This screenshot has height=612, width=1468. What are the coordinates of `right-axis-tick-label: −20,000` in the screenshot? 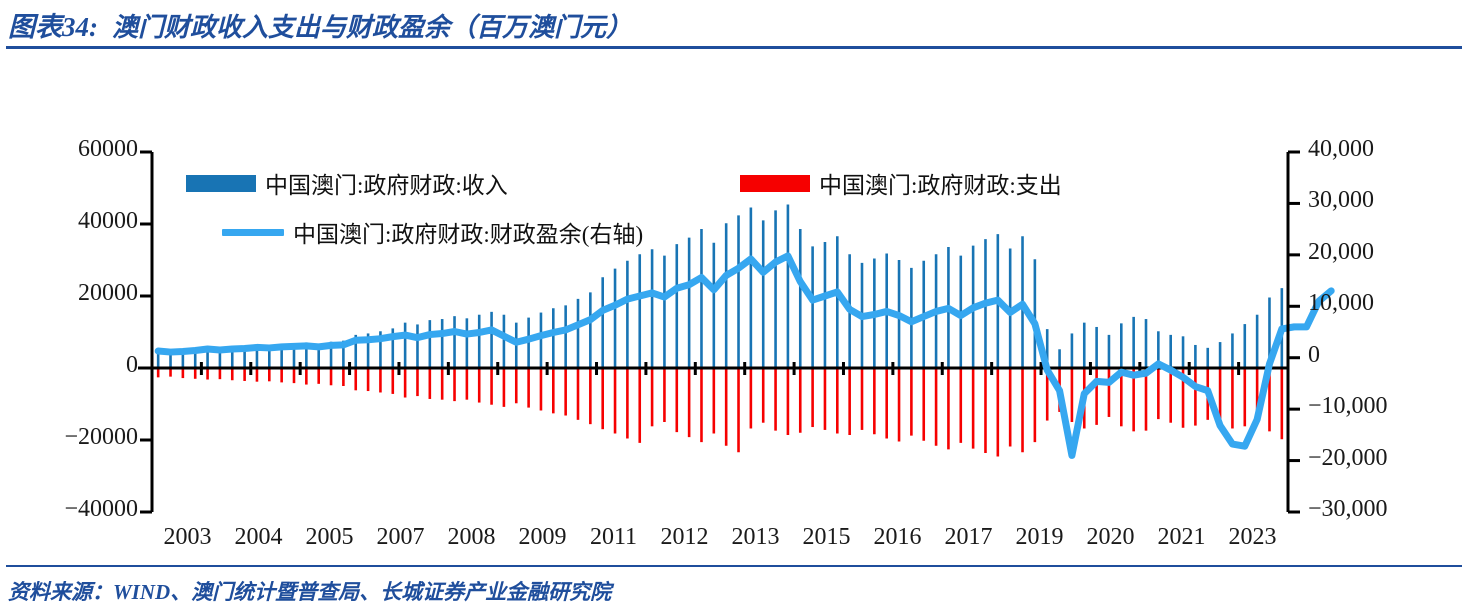 It's located at (1348, 457).